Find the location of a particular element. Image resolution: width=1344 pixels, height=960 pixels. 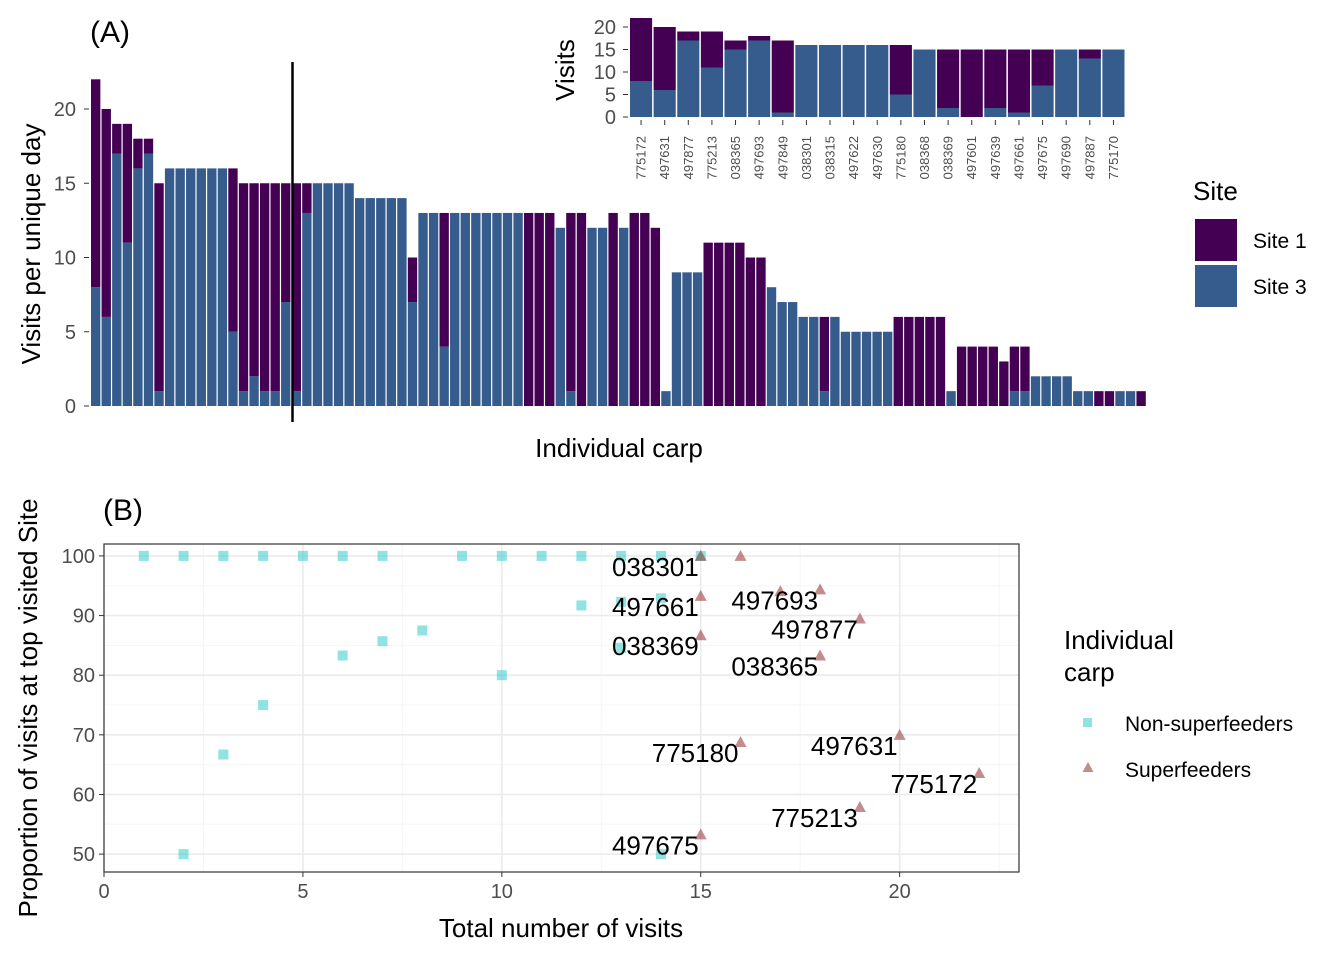

panel-b-tag: (B) is located at coordinates (123, 510).